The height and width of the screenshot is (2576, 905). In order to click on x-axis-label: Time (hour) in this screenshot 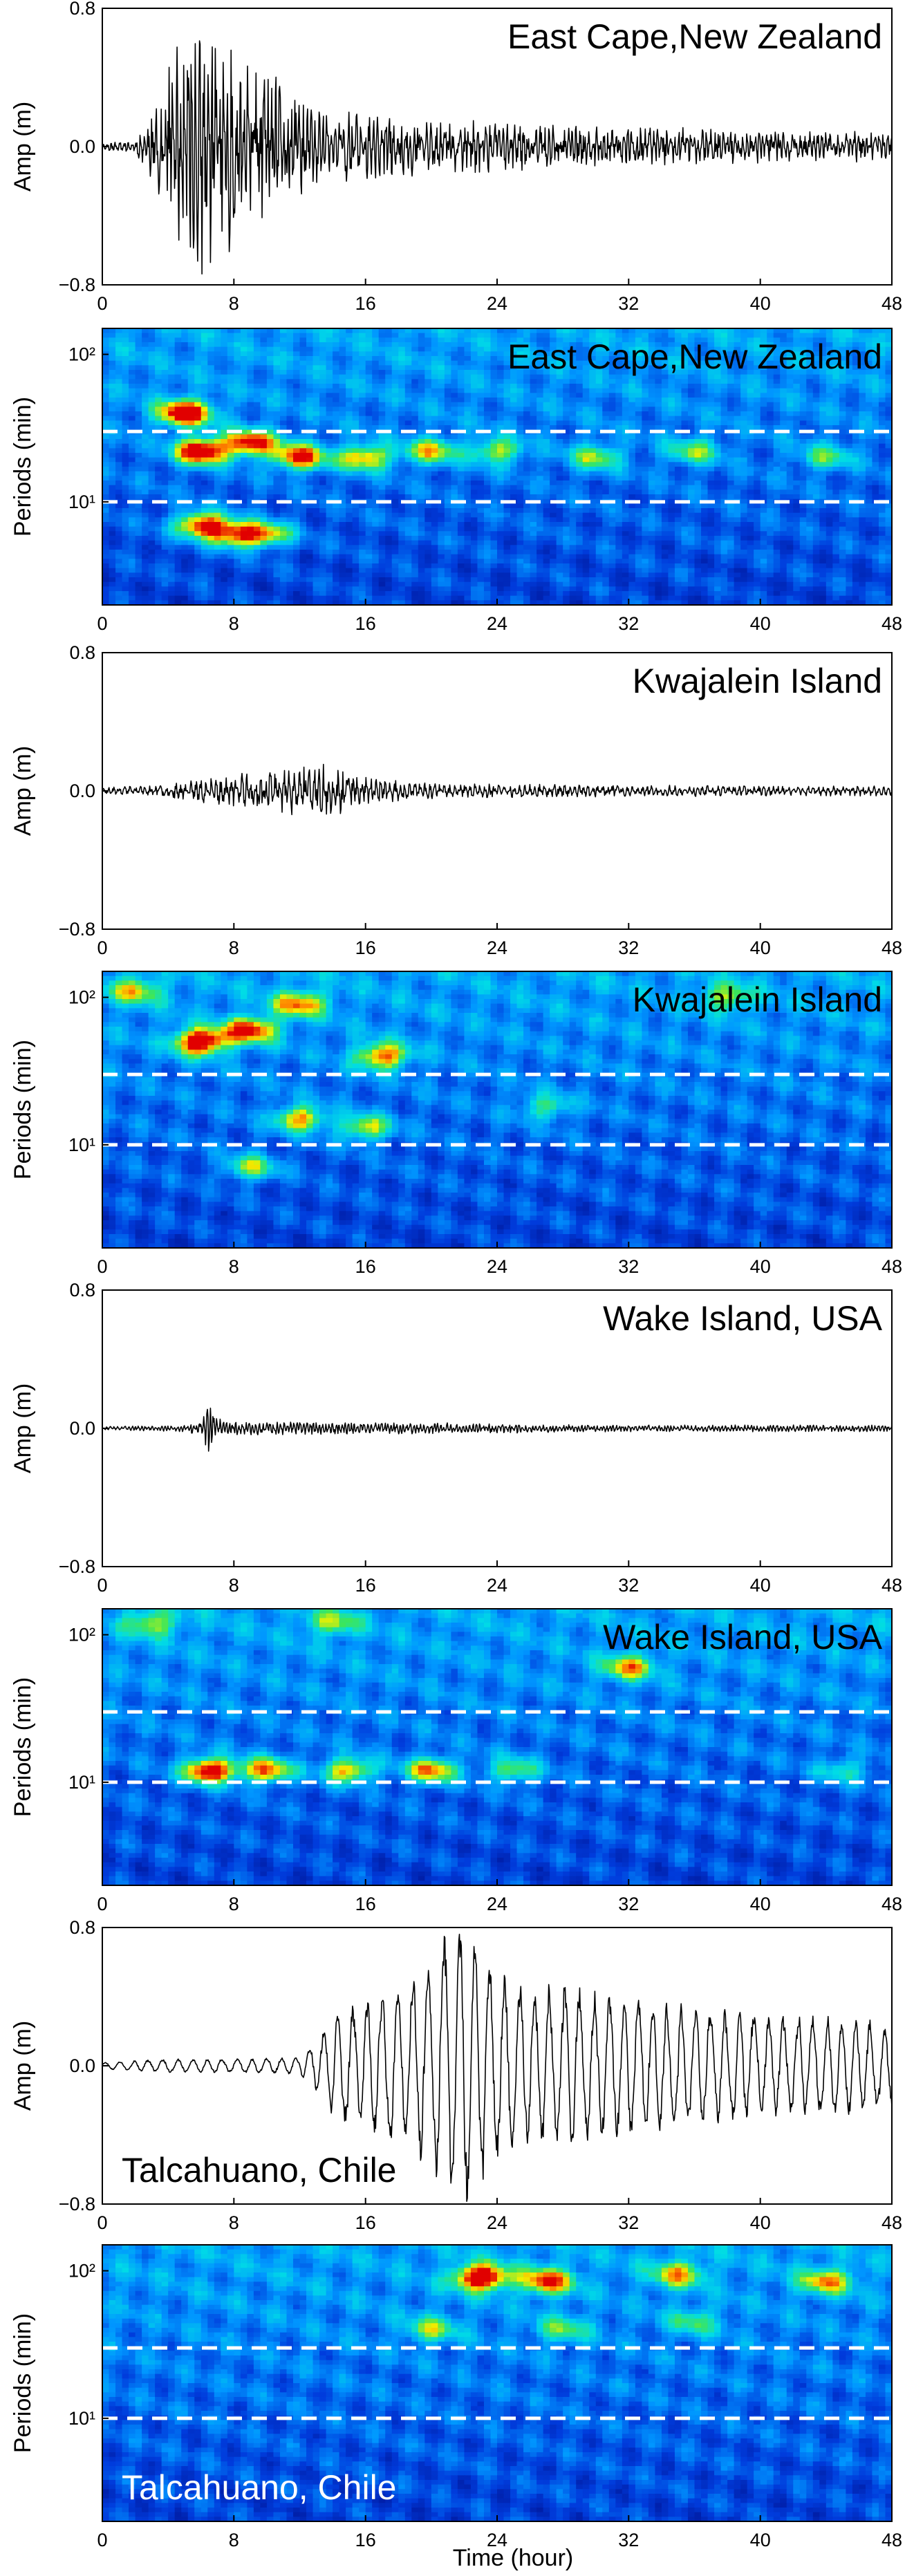, I will do `click(513, 2558)`.